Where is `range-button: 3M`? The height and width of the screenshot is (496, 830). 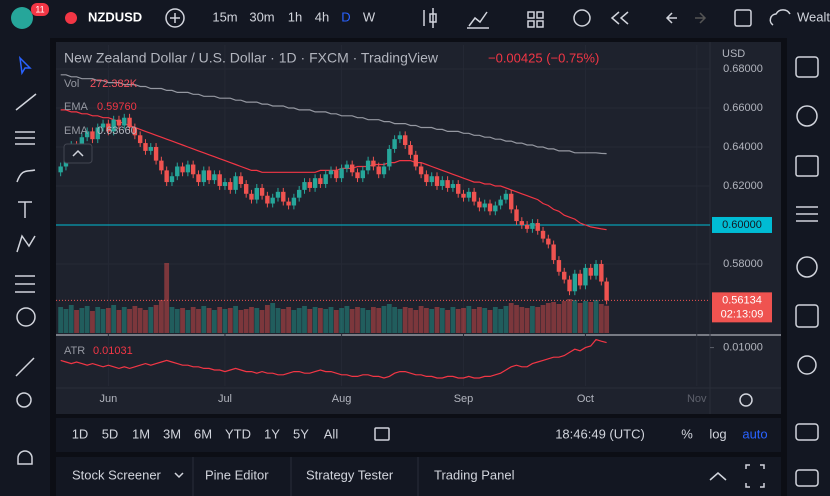
range-button: 3M is located at coordinates (172, 433).